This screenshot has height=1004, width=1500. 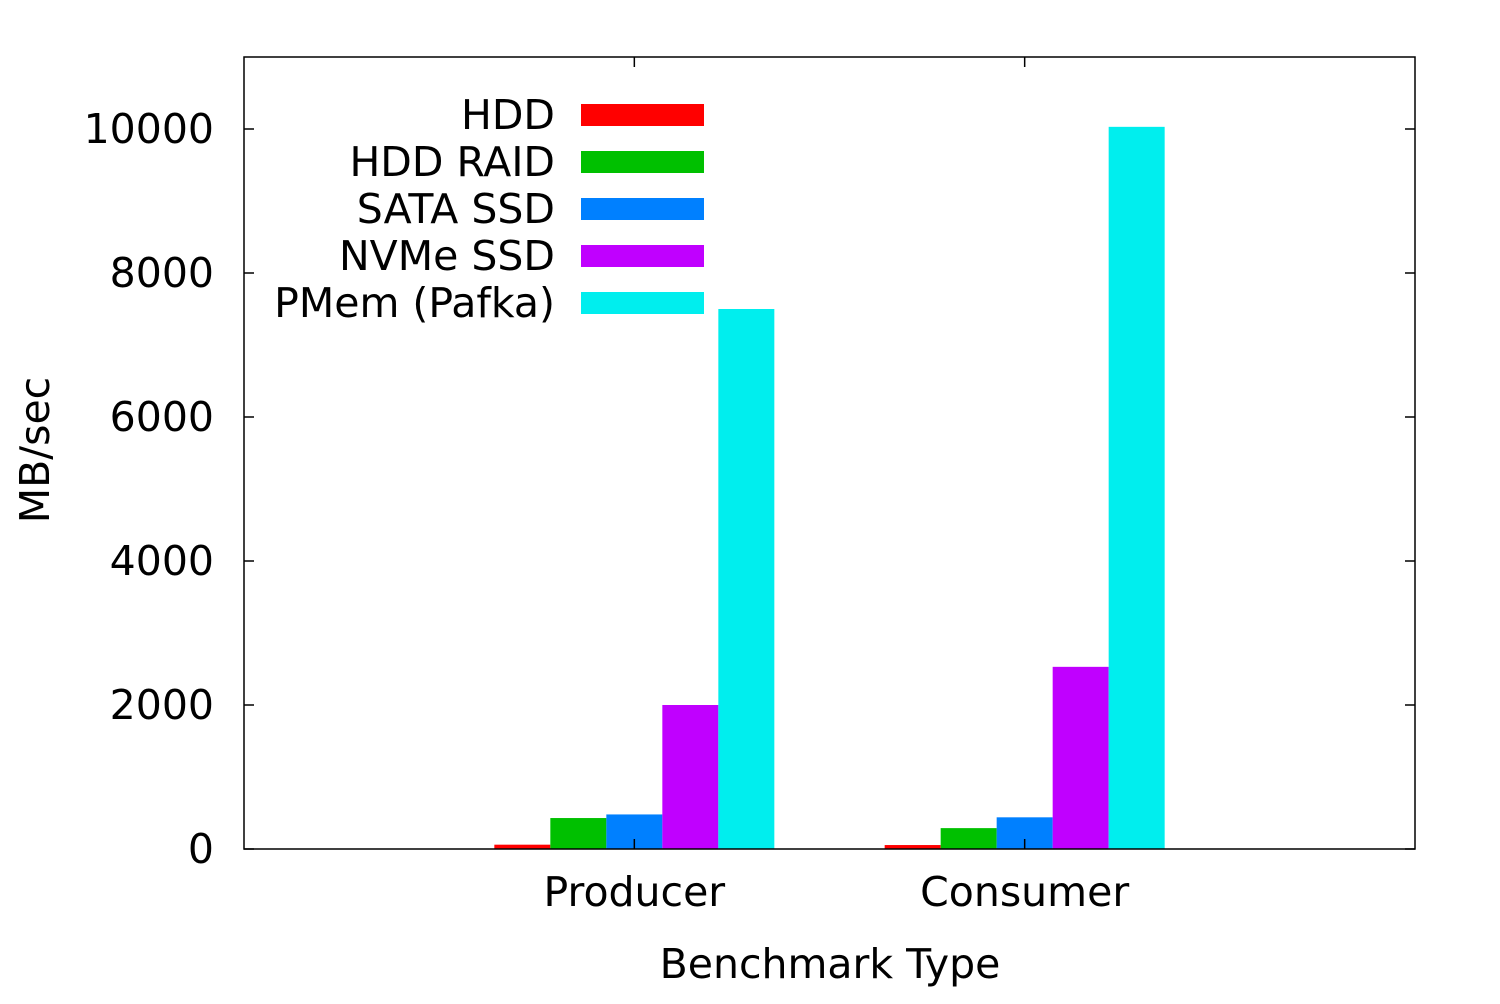 I want to click on x-tick-label: Producer, so click(x=634, y=892).